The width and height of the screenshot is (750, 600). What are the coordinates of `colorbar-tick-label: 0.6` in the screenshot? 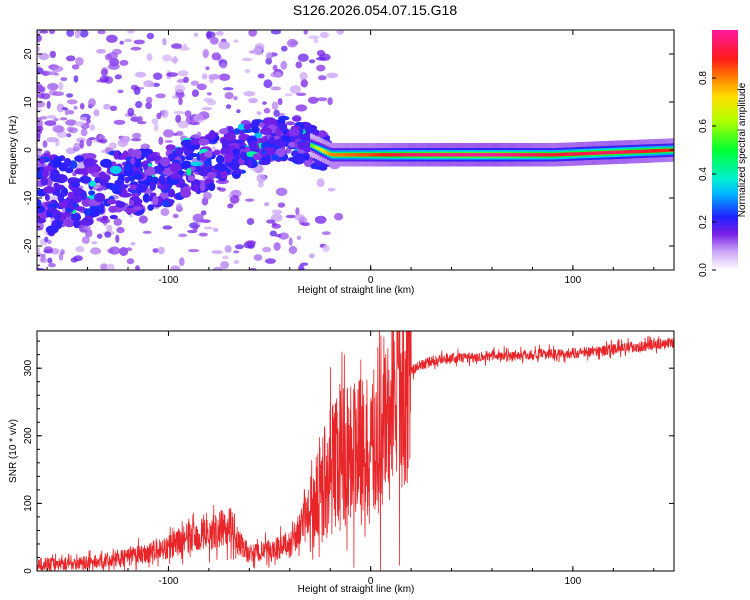 It's located at (703, 126).